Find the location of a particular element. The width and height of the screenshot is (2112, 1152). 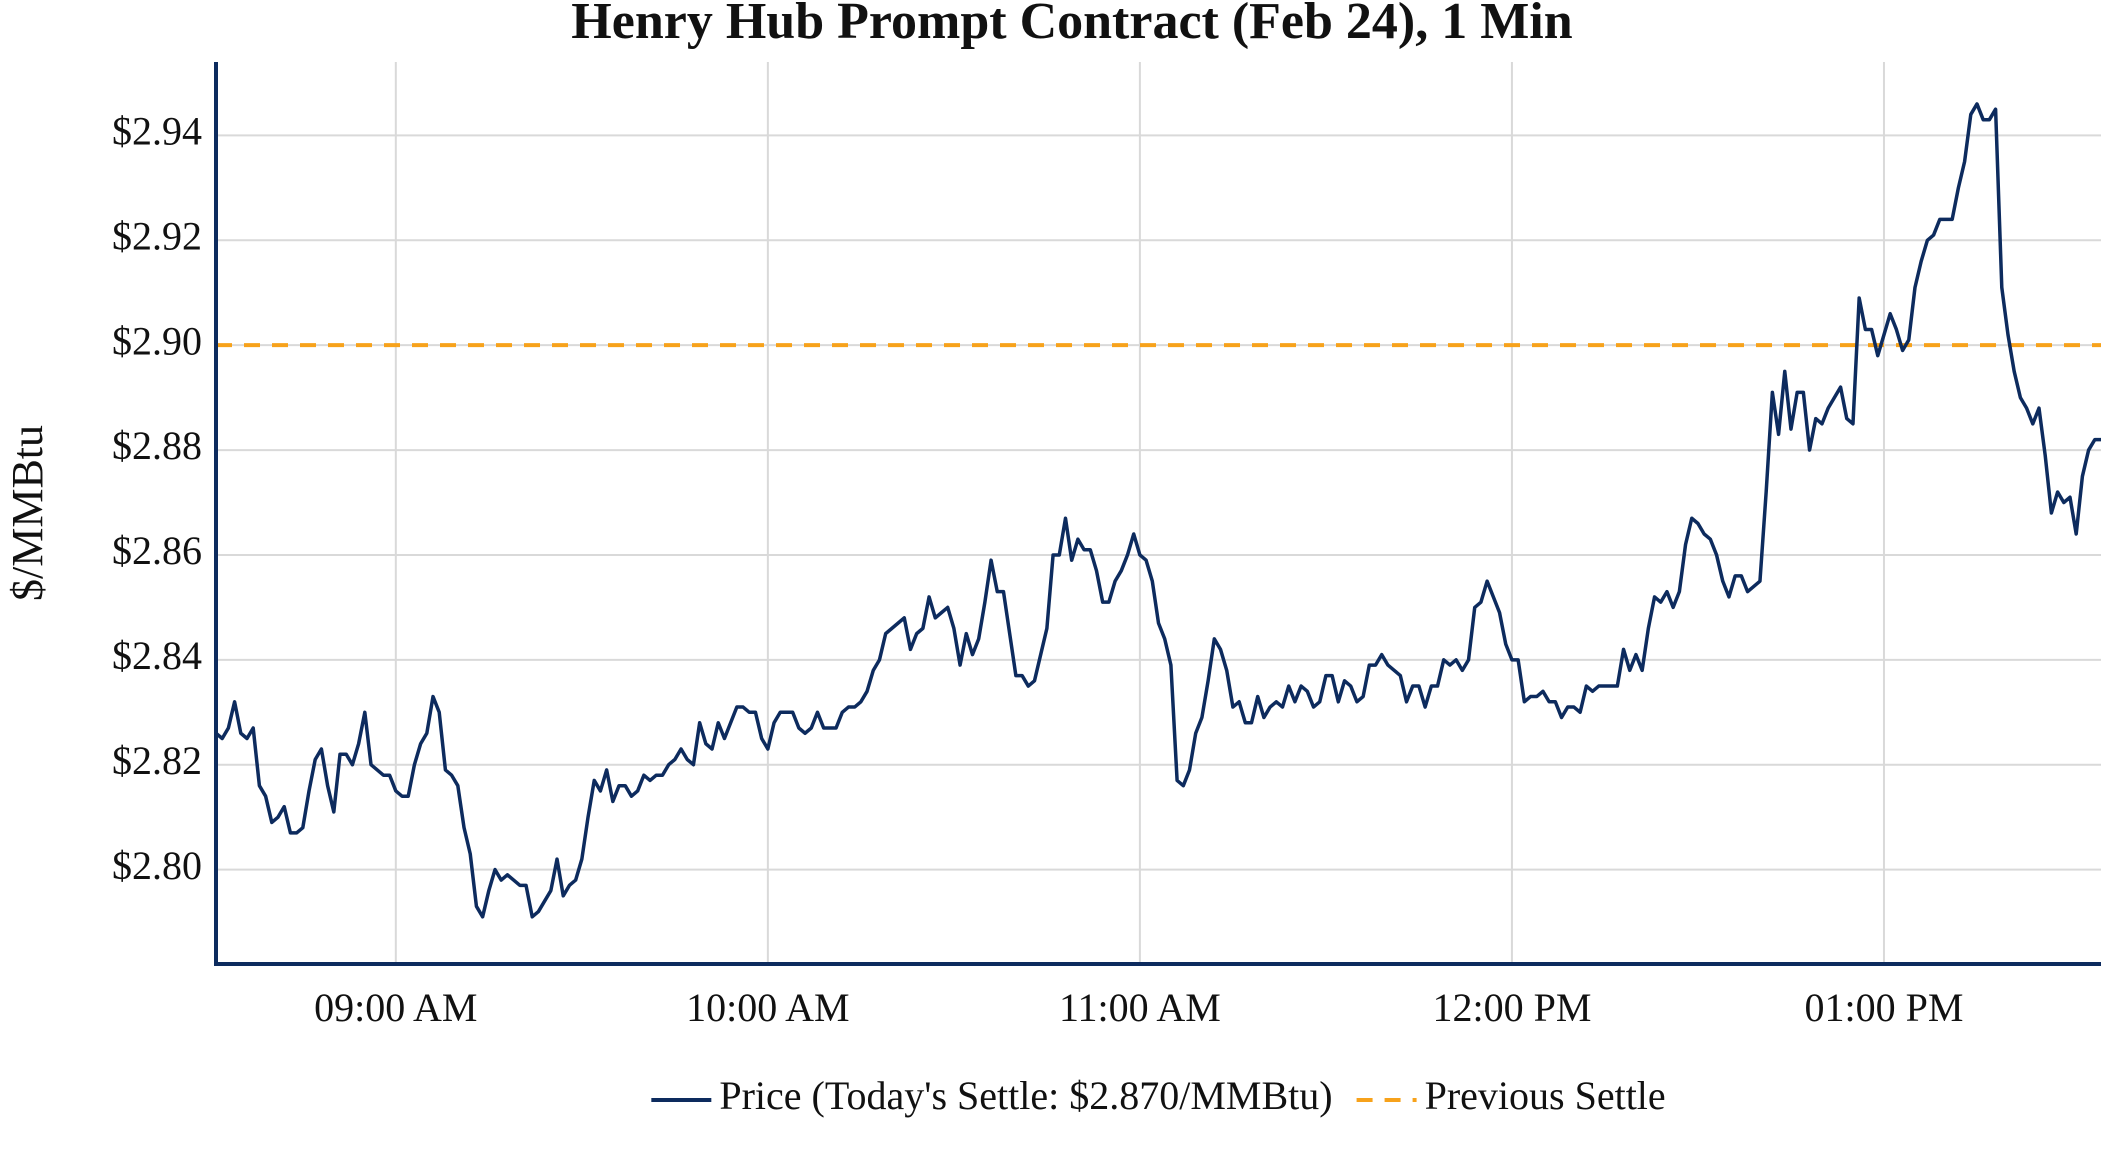

y-tick-label: $2.94 is located at coordinates (157, 131).